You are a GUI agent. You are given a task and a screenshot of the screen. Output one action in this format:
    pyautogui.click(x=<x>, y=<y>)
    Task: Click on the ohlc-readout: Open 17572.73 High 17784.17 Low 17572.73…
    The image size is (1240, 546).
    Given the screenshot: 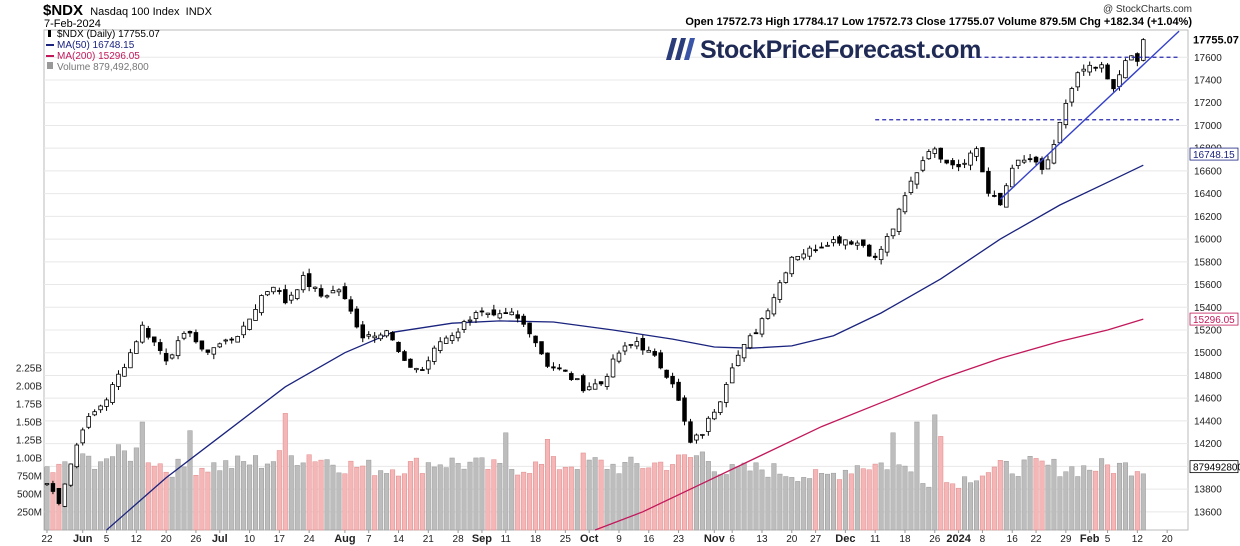 What is the action you would take?
    pyautogui.click(x=938, y=22)
    